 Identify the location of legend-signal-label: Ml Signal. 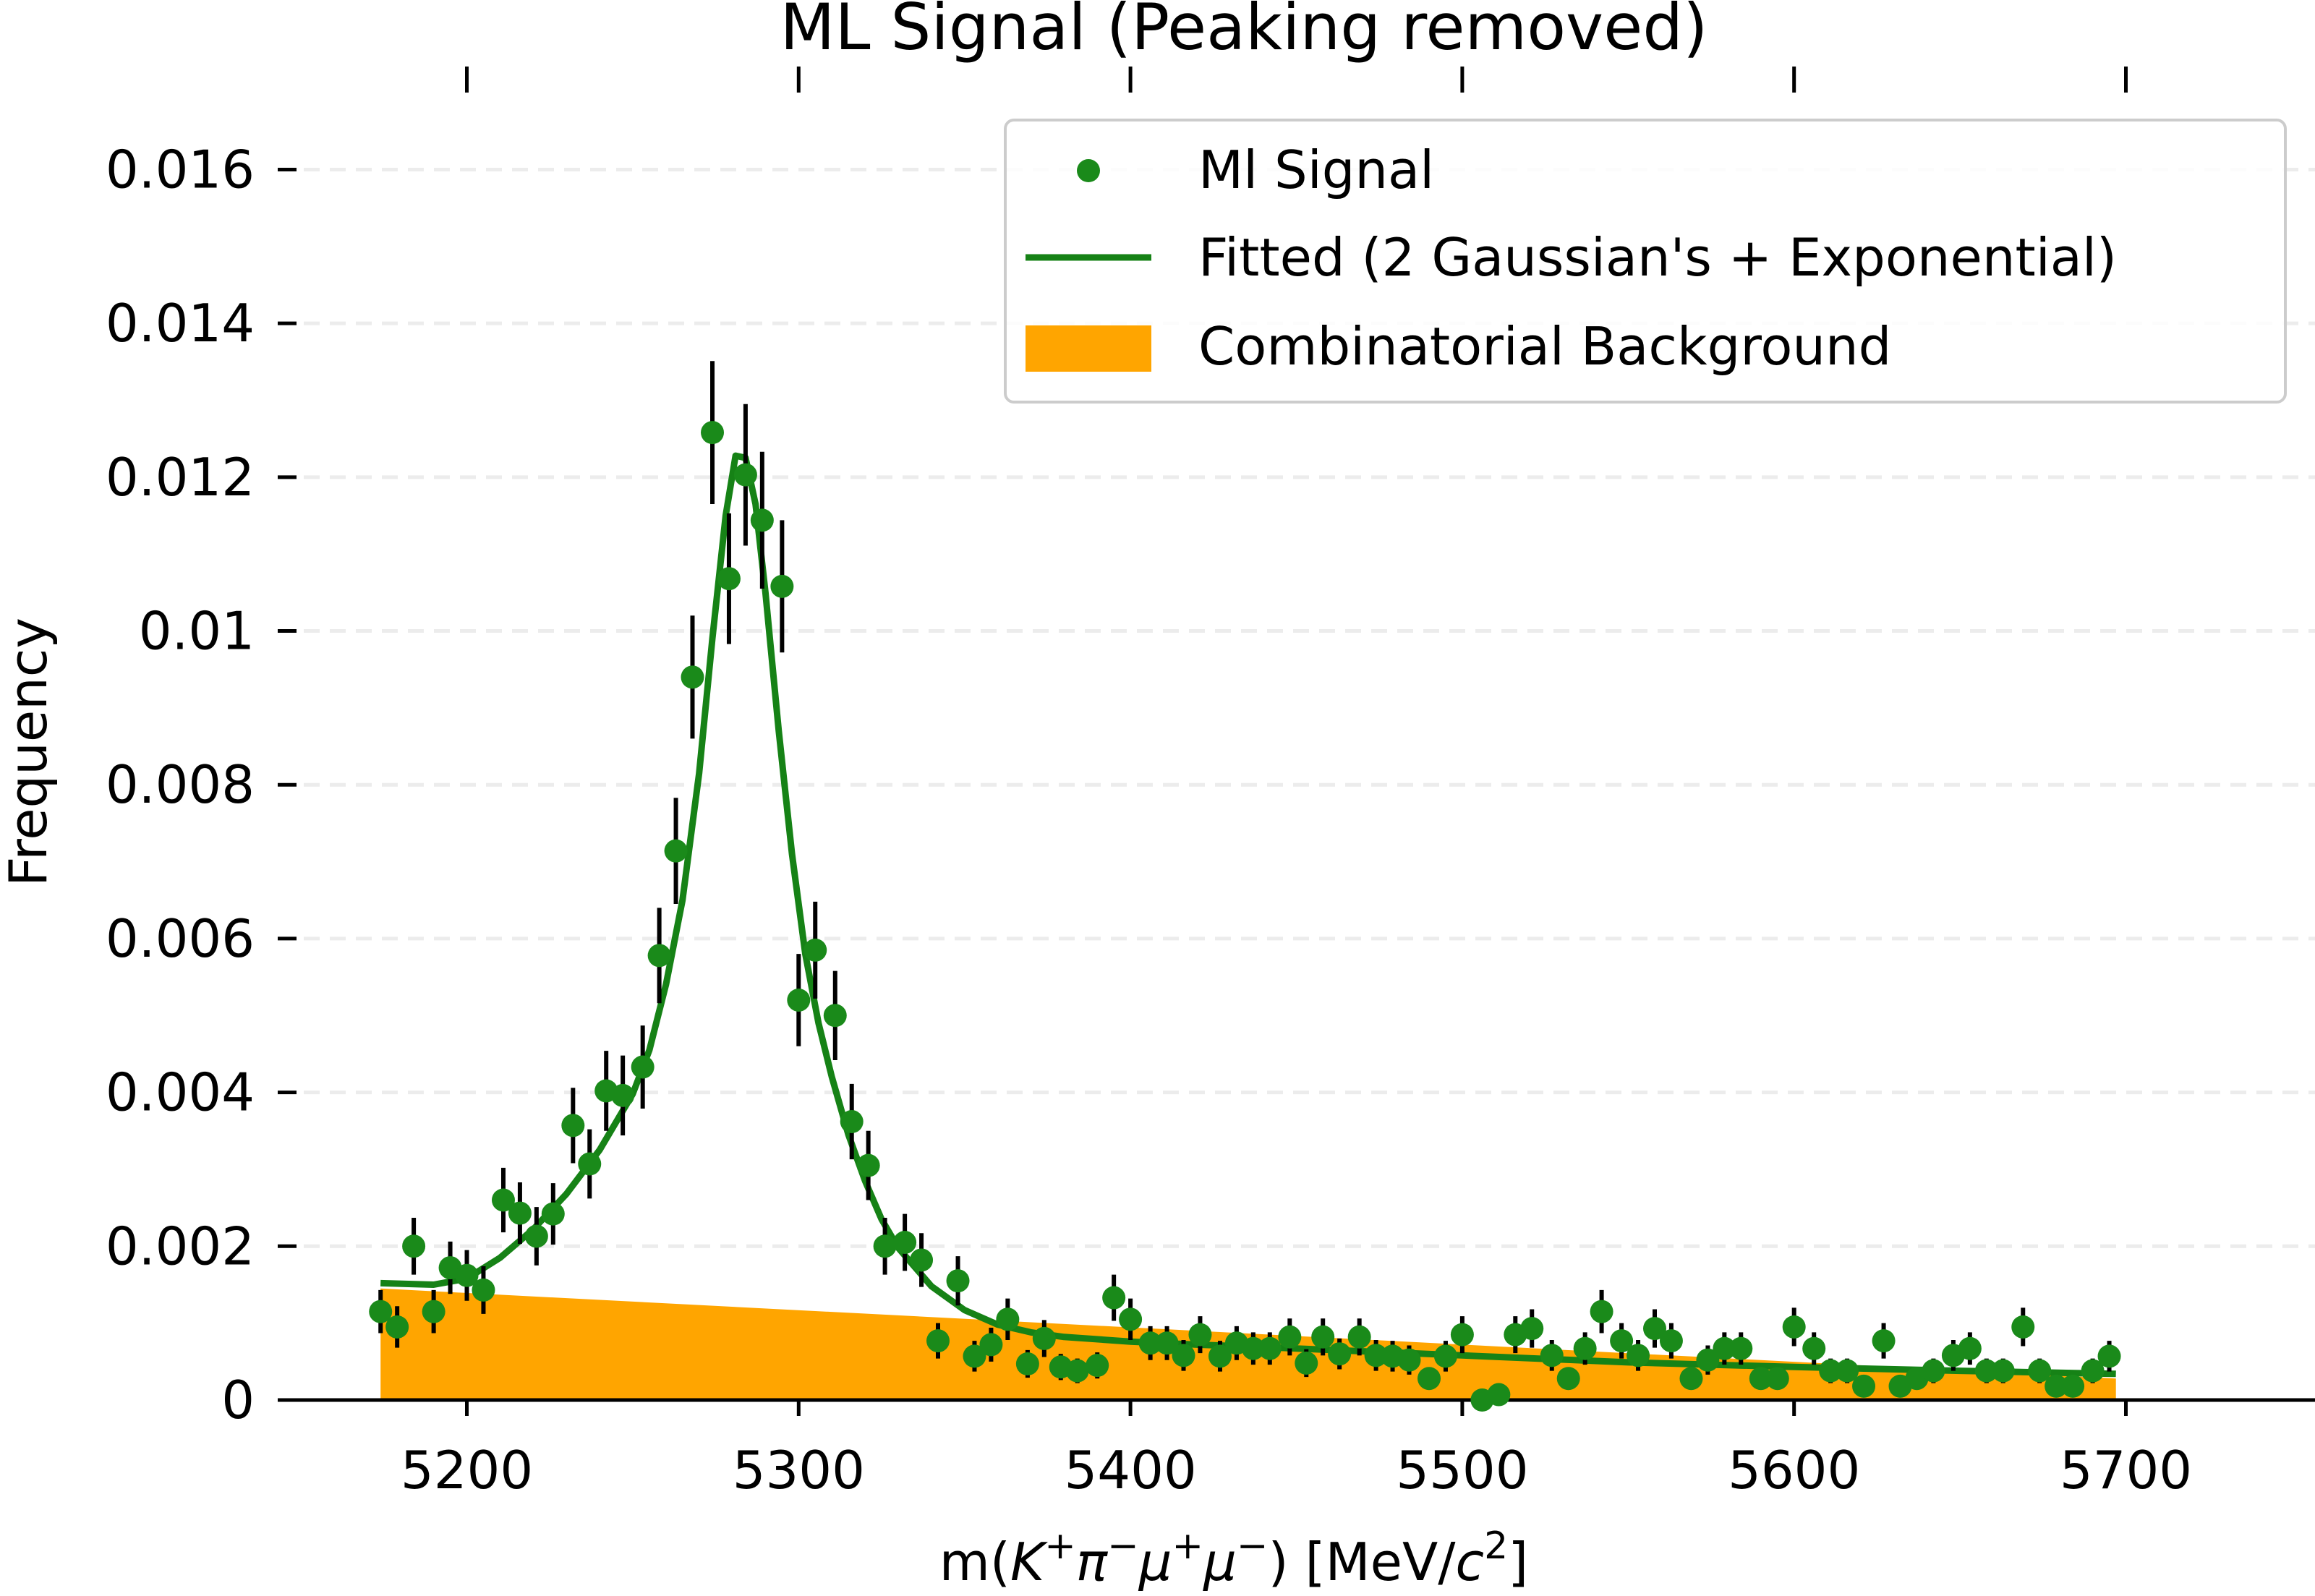
(1316, 170).